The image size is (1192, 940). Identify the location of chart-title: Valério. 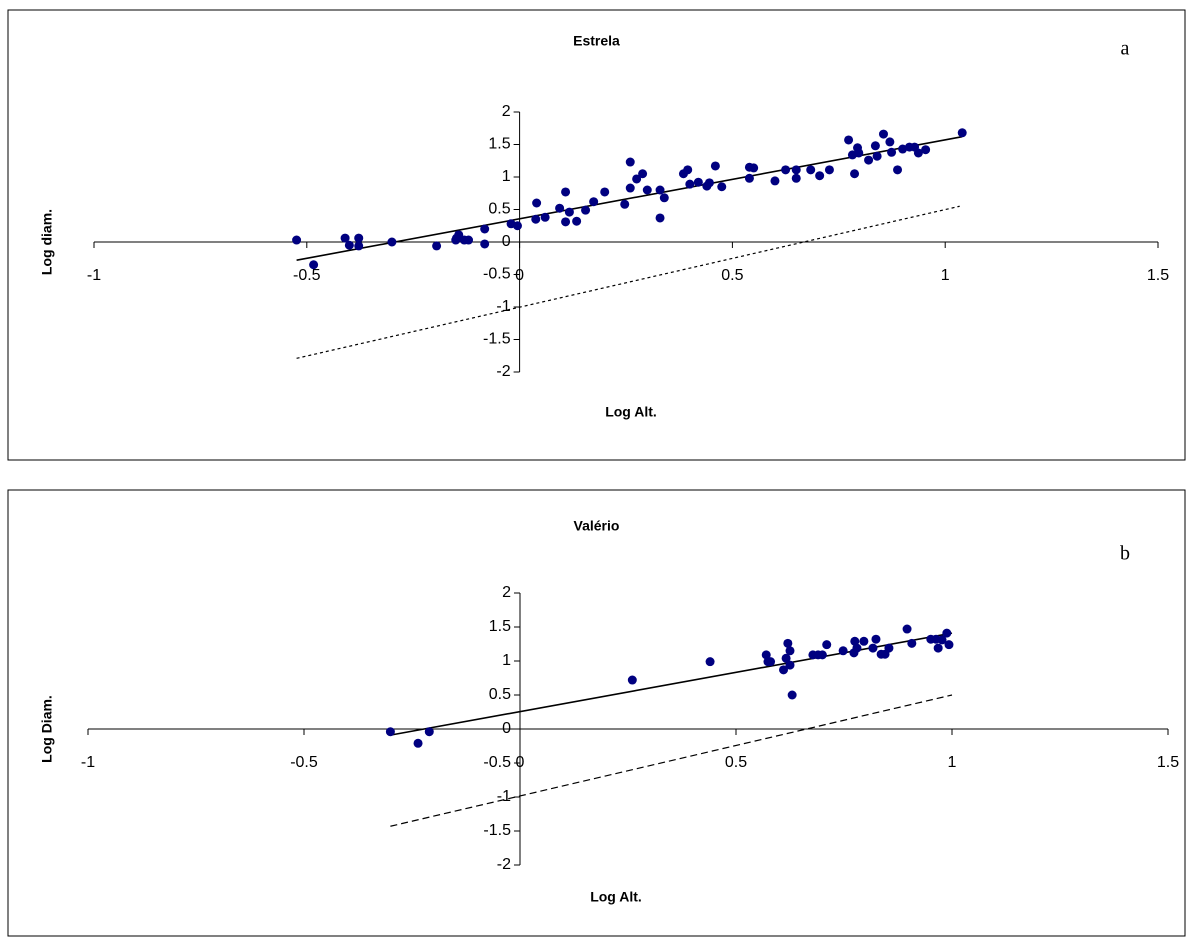
(597, 526).